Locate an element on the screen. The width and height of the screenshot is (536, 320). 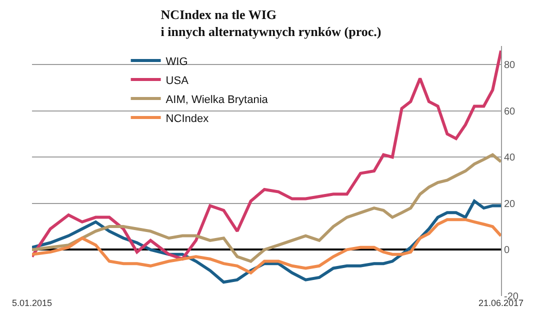
x-tick-label: 5.01.2015 is located at coordinates (32, 303).